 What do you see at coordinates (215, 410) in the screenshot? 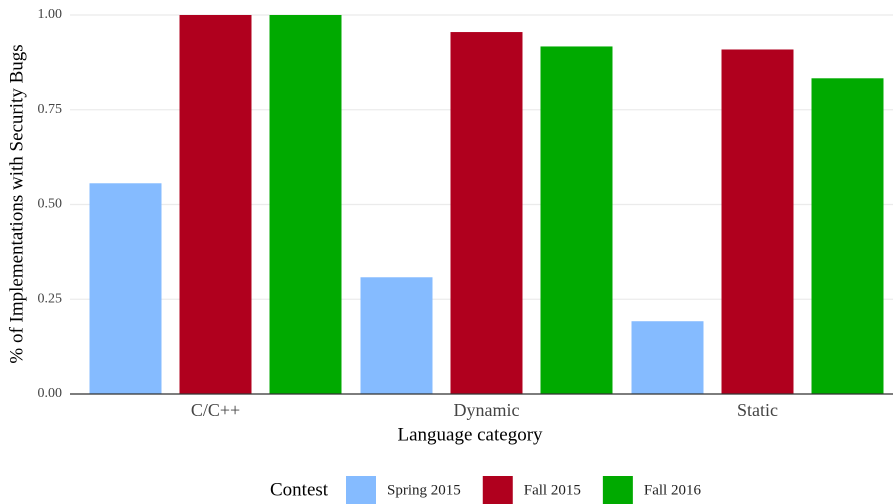
I see `x-tick-label: C/C++` at bounding box center [215, 410].